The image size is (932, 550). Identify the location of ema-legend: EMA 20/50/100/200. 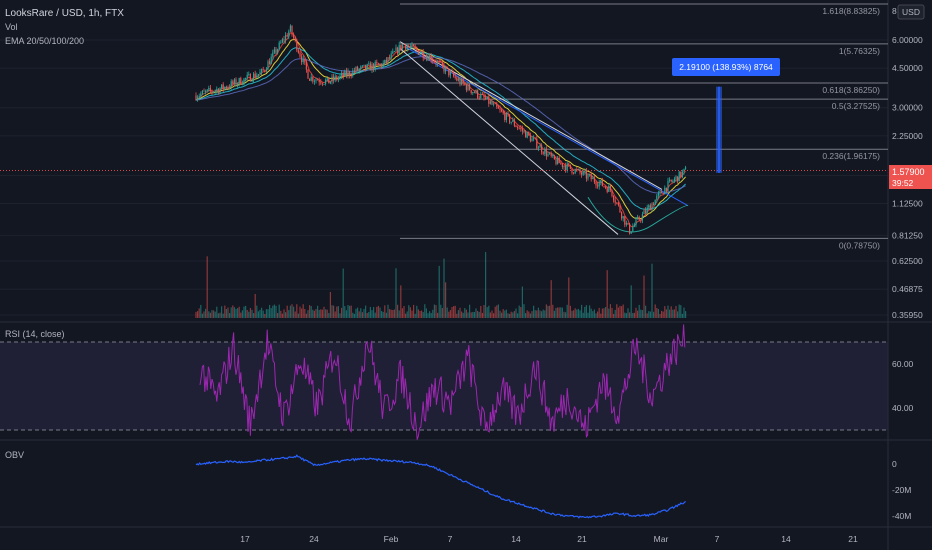
(44, 41).